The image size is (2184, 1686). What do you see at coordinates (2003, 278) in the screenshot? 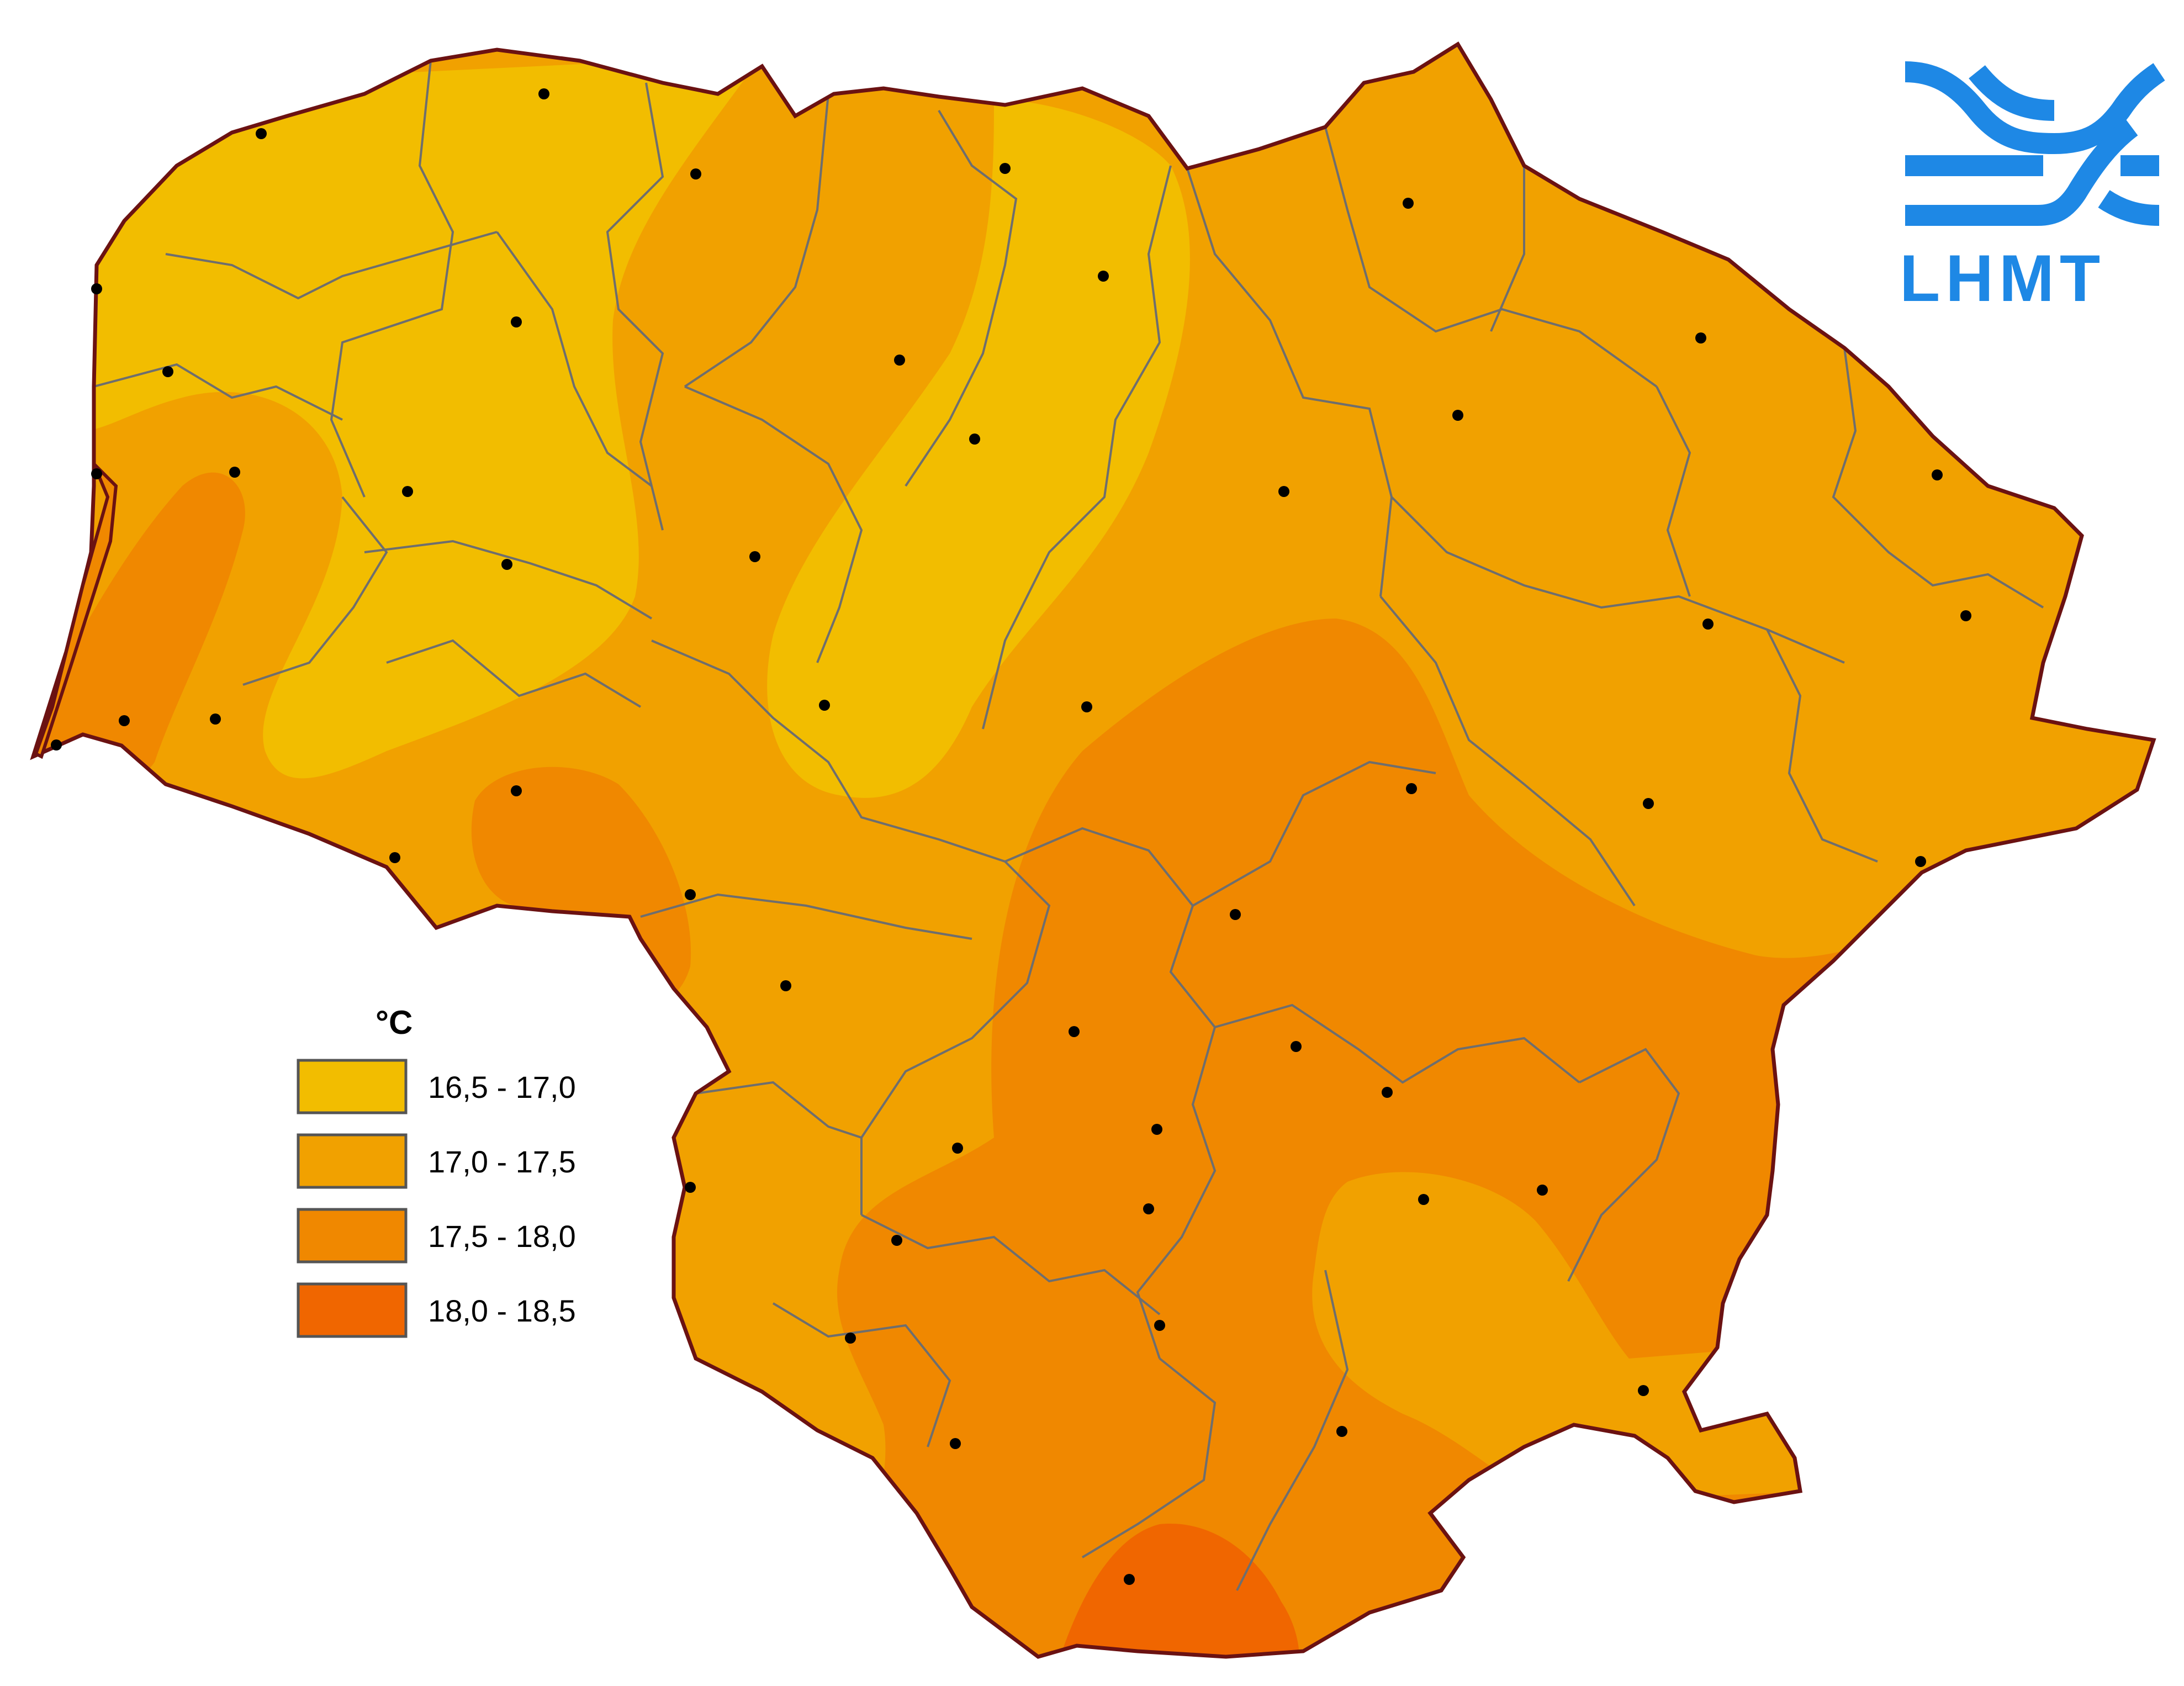
I see `logo-text: LHMT` at bounding box center [2003, 278].